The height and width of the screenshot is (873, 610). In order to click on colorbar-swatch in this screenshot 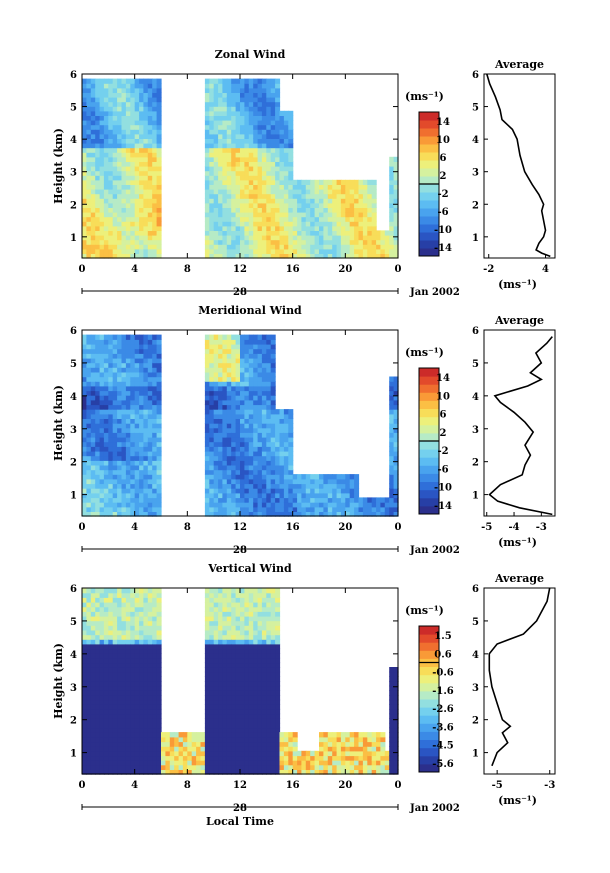, I will do `click(429, 421)`.